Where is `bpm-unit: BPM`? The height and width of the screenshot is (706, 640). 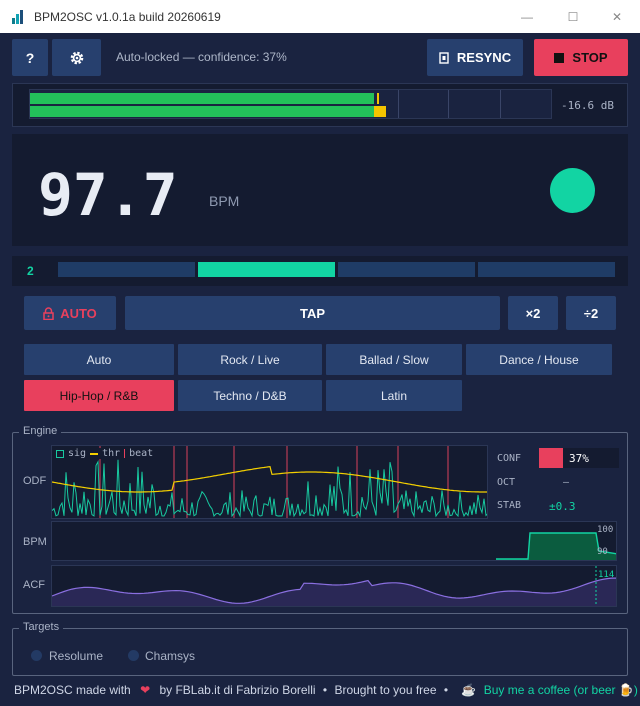
bpm-unit: BPM is located at coordinates (224, 201).